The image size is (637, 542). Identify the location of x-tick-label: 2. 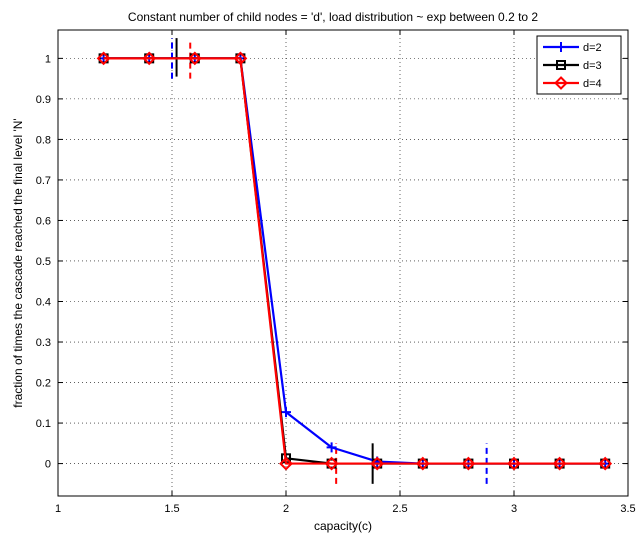
(286, 509).